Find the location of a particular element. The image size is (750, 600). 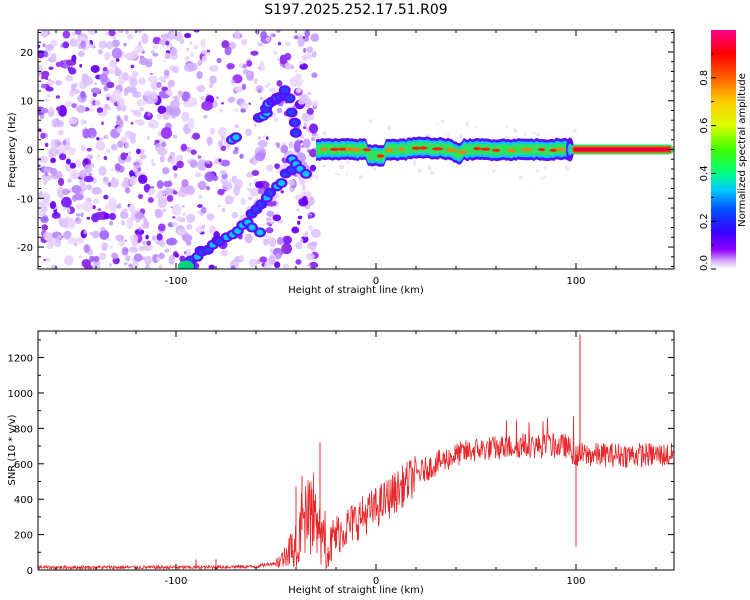

arc-blob-core is located at coordinates (219, 241).